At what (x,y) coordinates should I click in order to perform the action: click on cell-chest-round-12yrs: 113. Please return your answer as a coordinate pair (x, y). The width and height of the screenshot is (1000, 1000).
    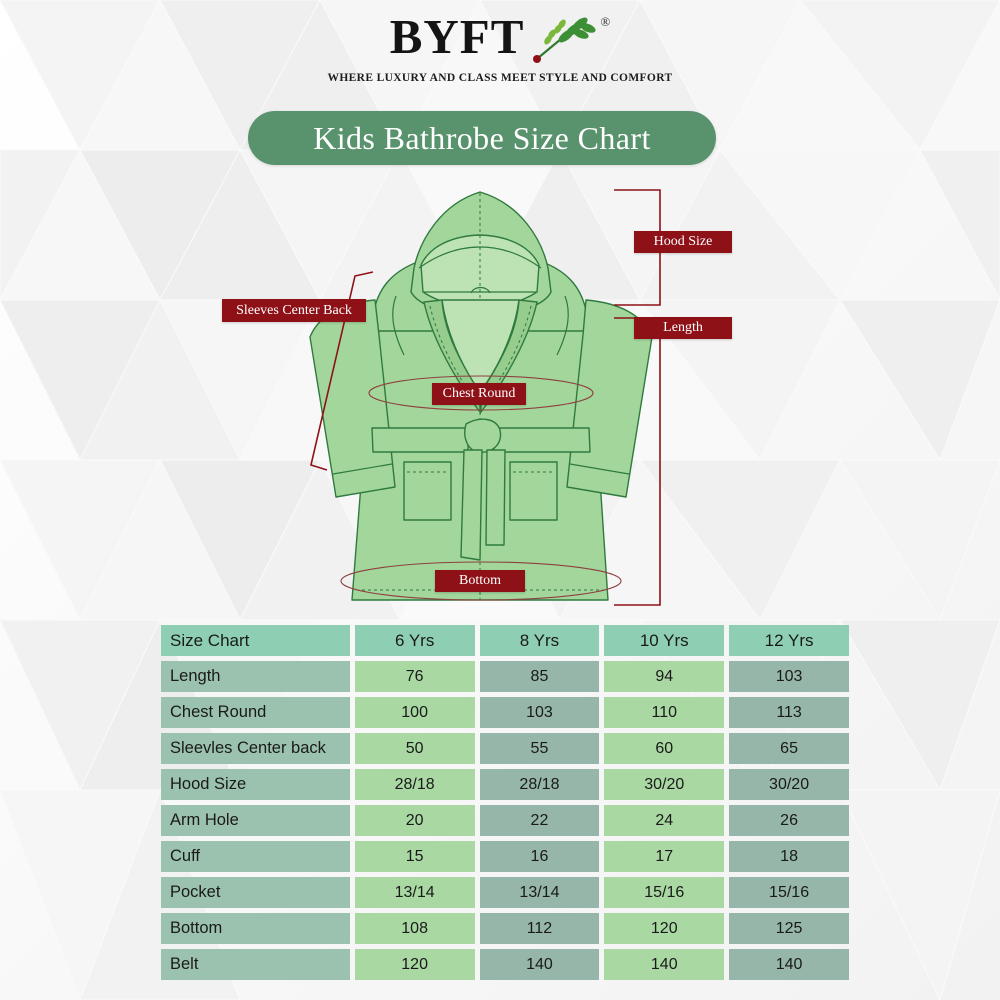
    Looking at the image, I should click on (789, 712).